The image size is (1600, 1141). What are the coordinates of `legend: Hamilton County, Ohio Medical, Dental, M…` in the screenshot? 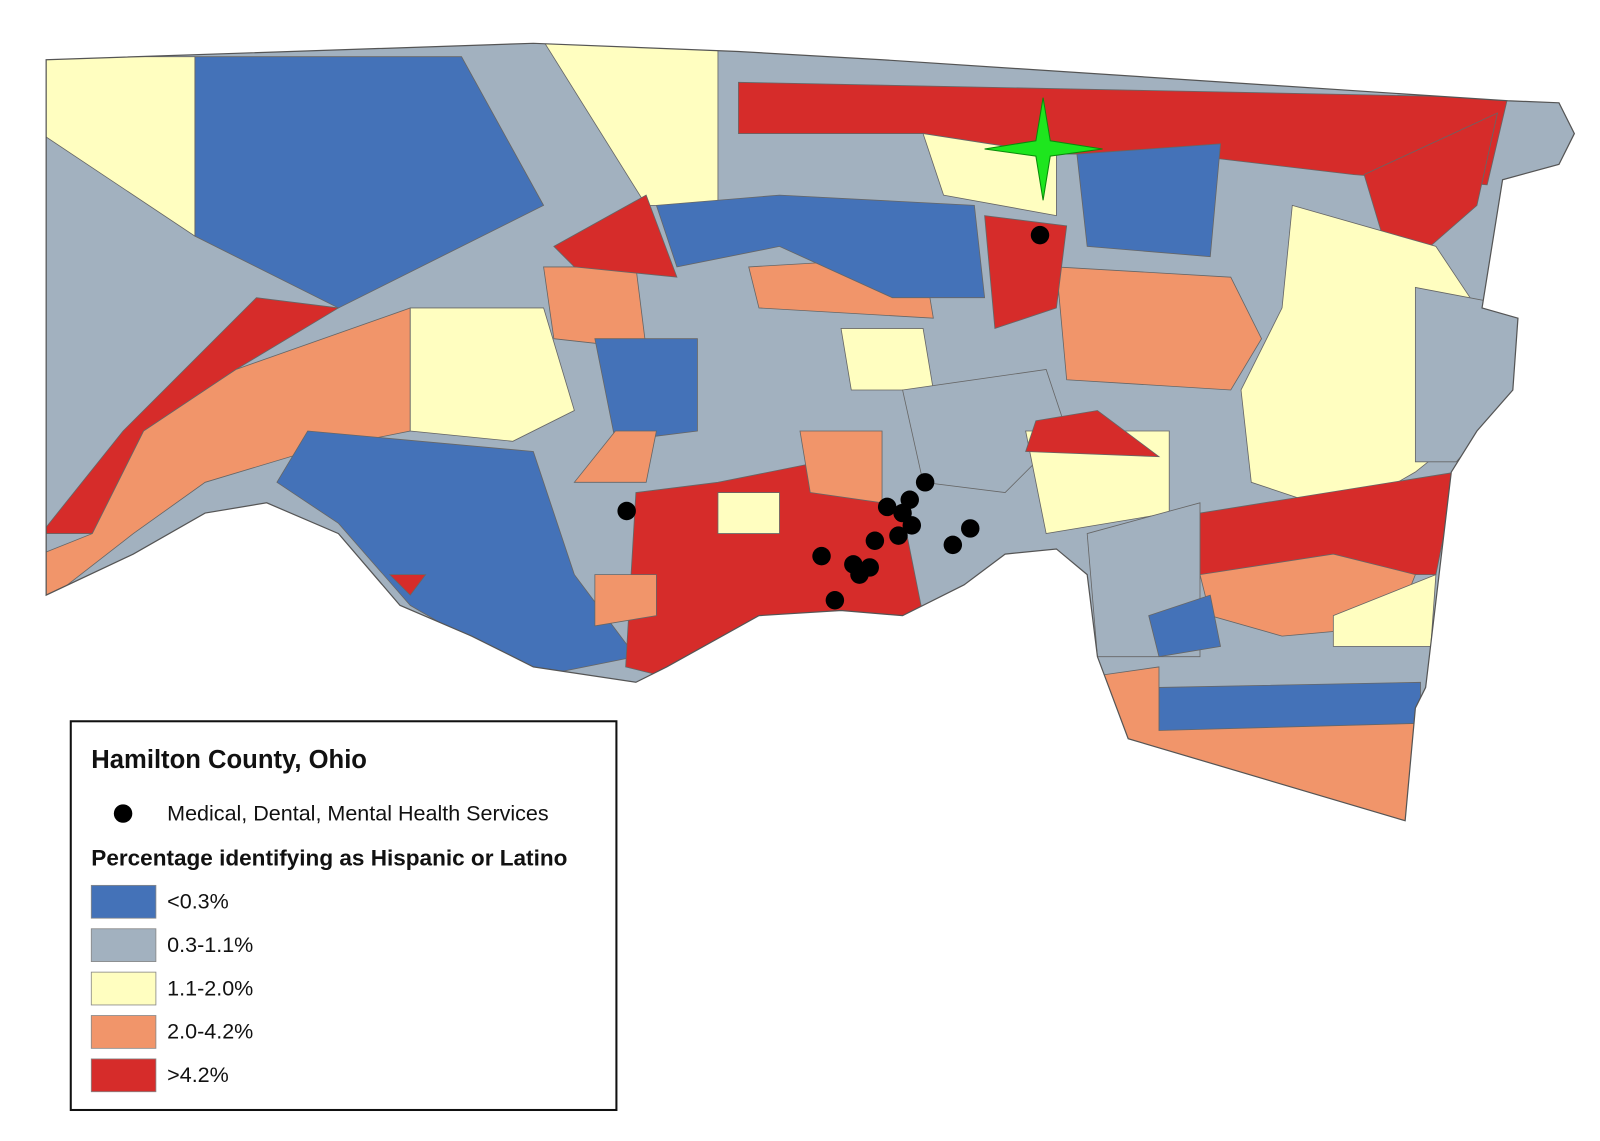 It's located at (343, 916).